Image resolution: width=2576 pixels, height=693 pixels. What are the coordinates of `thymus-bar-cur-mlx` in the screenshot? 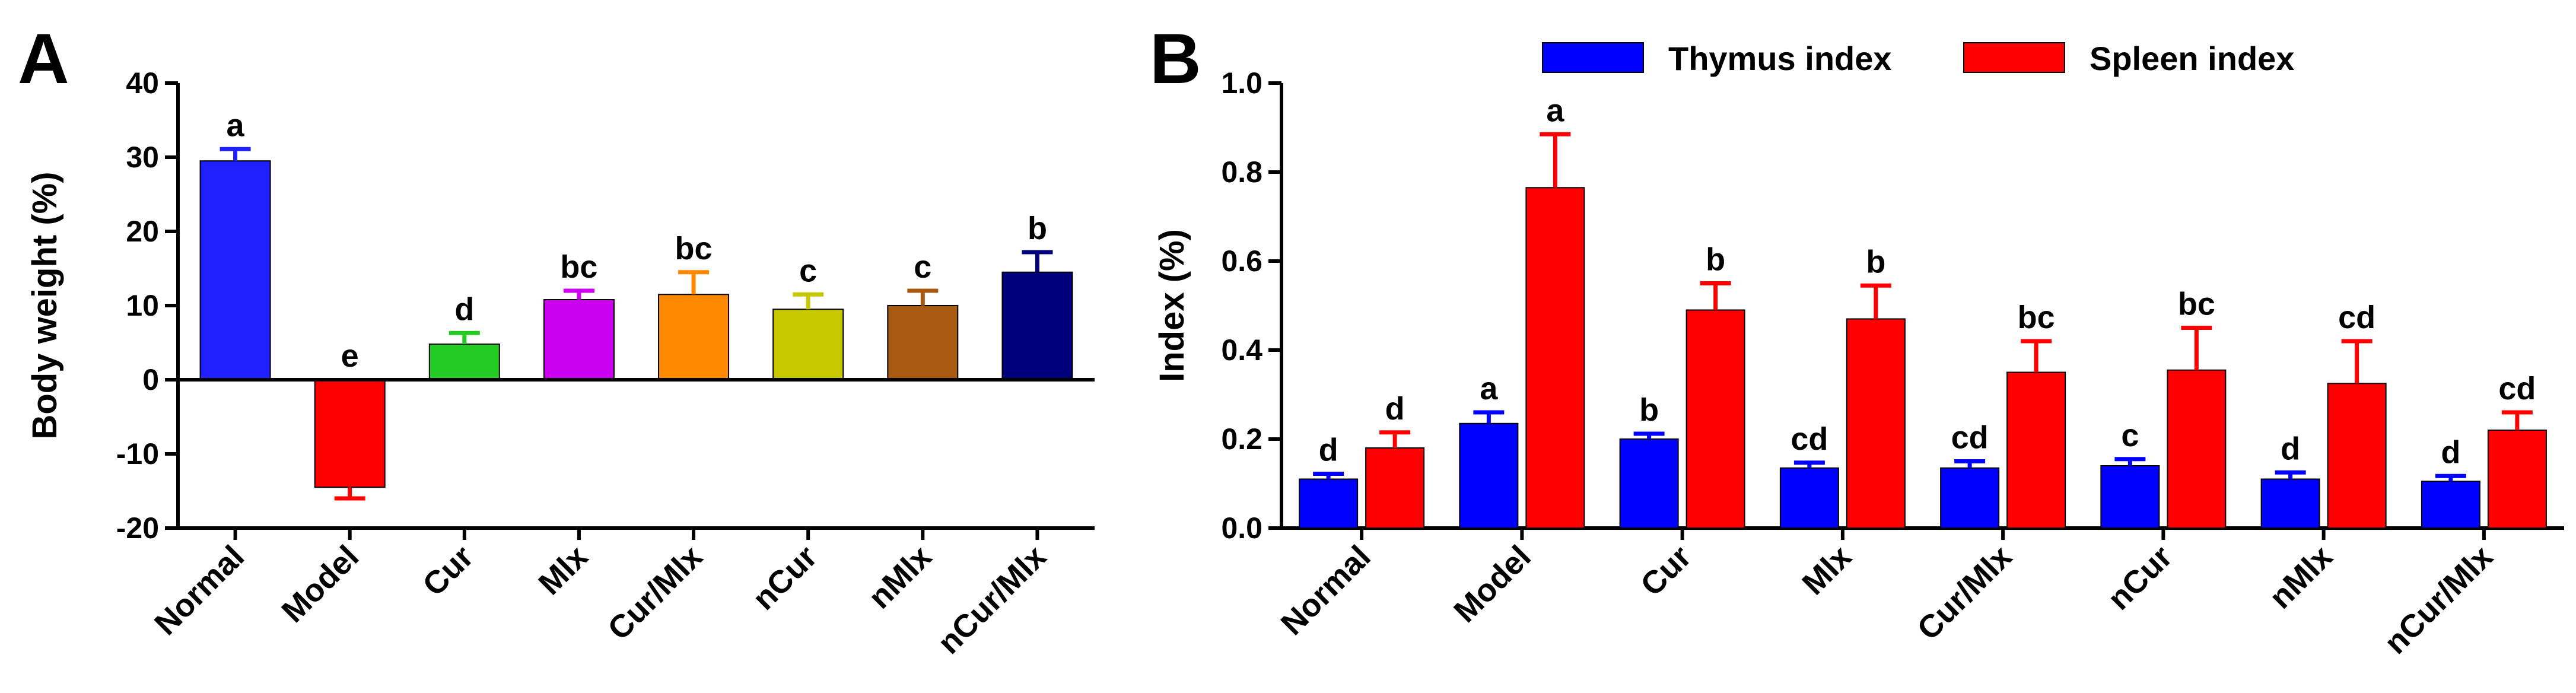 It's located at (1970, 498).